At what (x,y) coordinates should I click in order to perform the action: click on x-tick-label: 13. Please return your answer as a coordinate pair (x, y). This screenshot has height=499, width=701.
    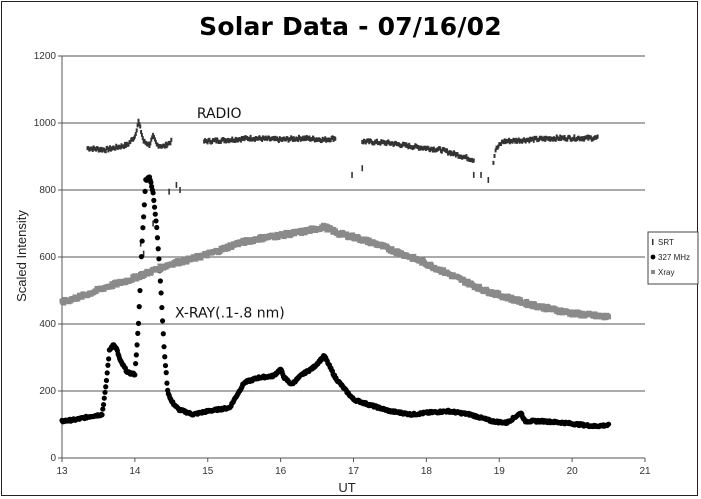
    Looking at the image, I should click on (62, 471).